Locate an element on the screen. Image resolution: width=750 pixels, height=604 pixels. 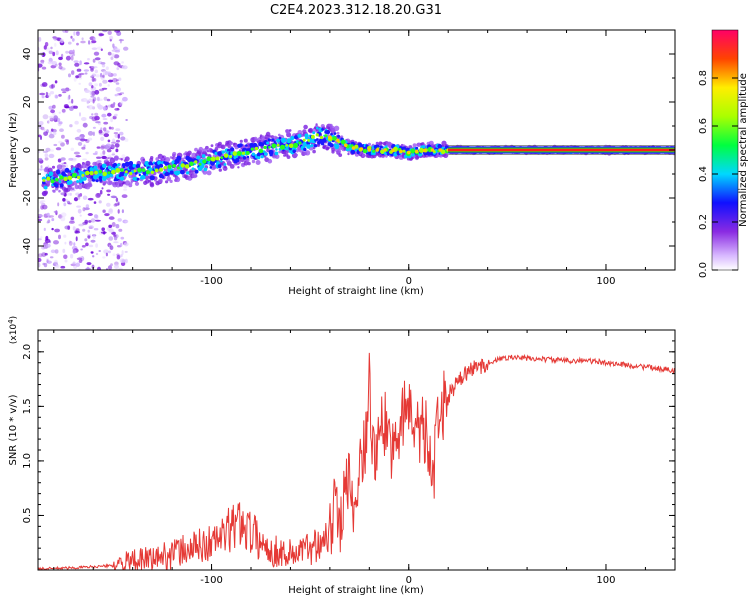
colorbar-tick-label: 0.4 is located at coordinates (703, 174).